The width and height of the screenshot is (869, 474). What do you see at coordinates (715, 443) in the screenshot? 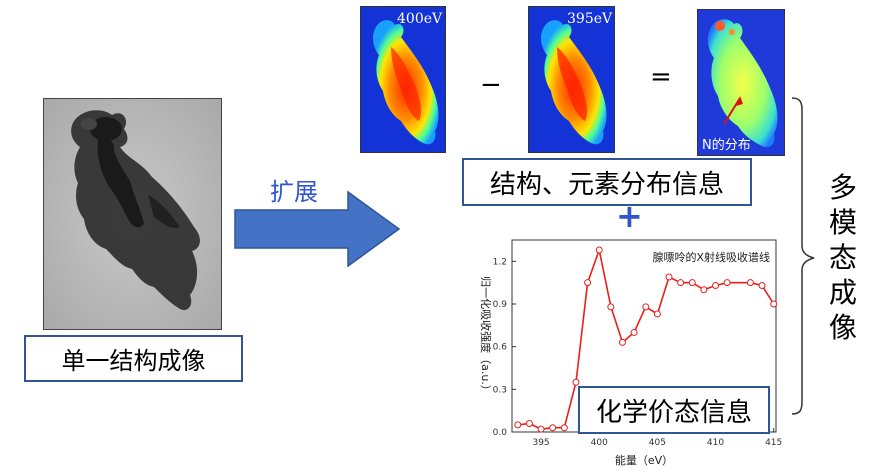
I see `x-tick-label: 410` at bounding box center [715, 443].